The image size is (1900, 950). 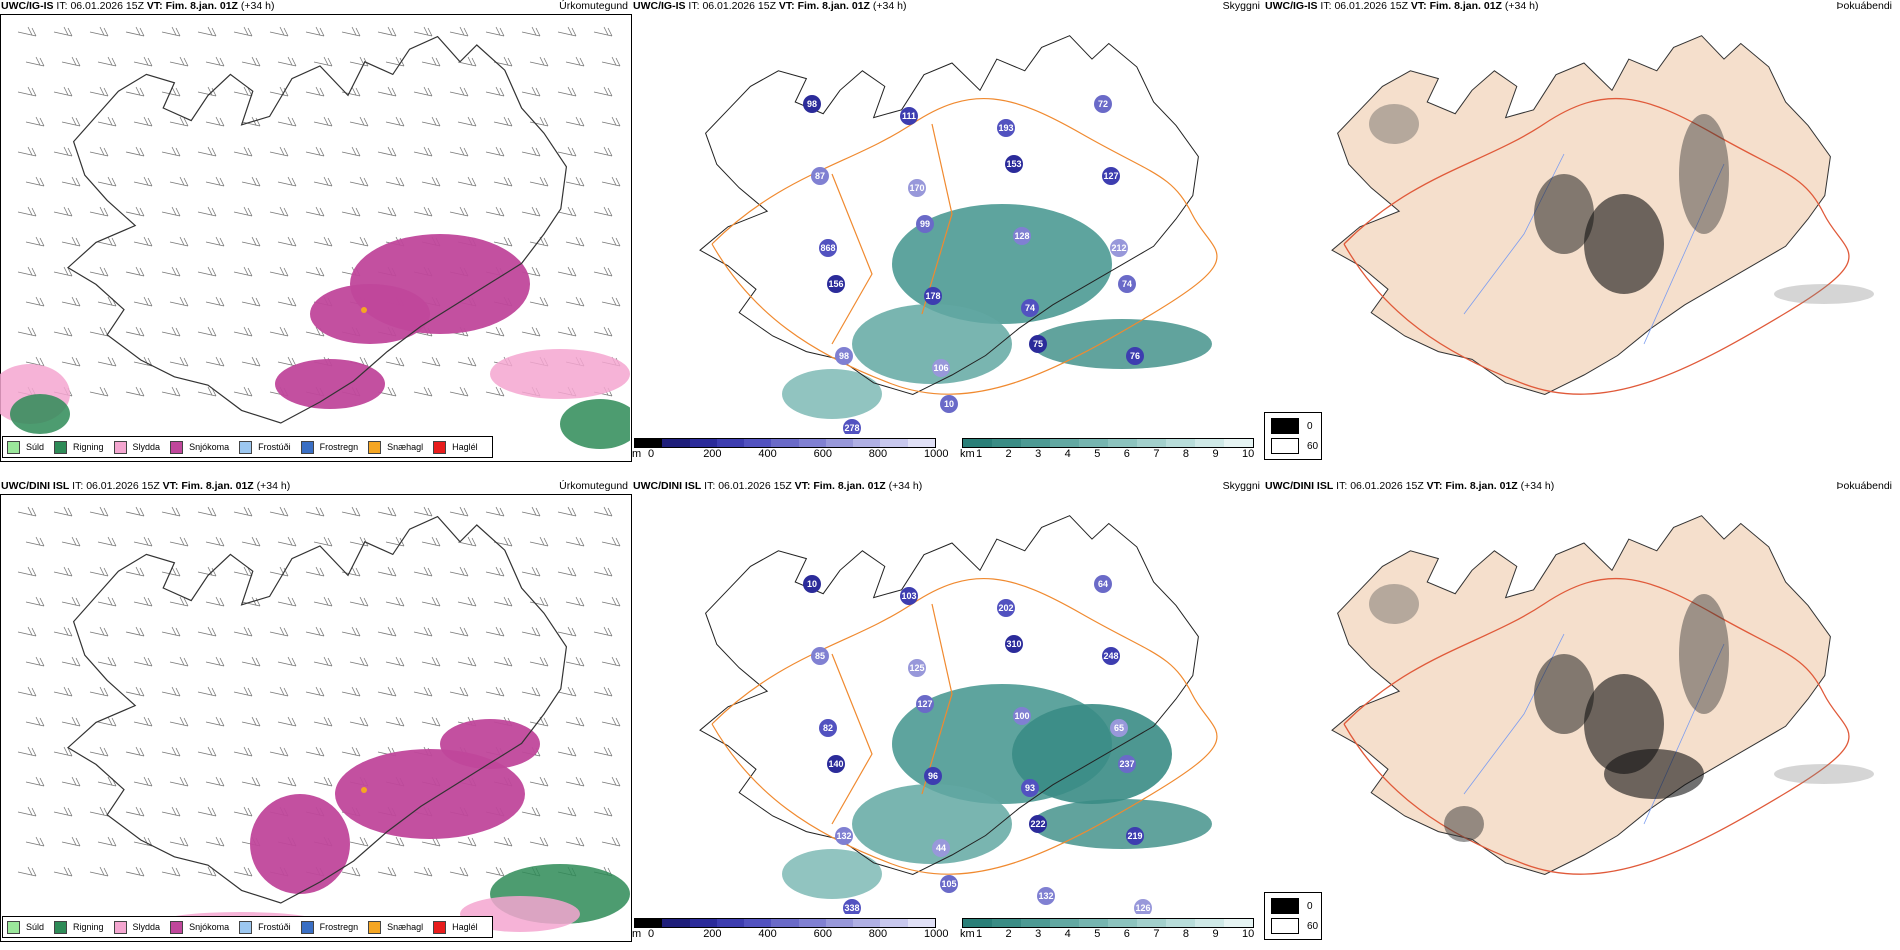 What do you see at coordinates (832, 874) in the screenshot?
I see `field-blob` at bounding box center [832, 874].